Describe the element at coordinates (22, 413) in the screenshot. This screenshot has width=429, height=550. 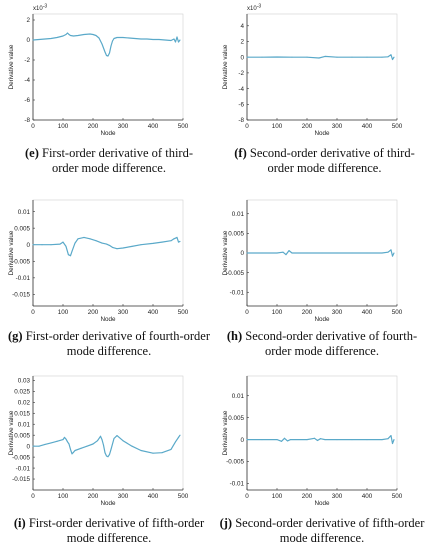
I see `y-tick-label: 0.015` at that location.